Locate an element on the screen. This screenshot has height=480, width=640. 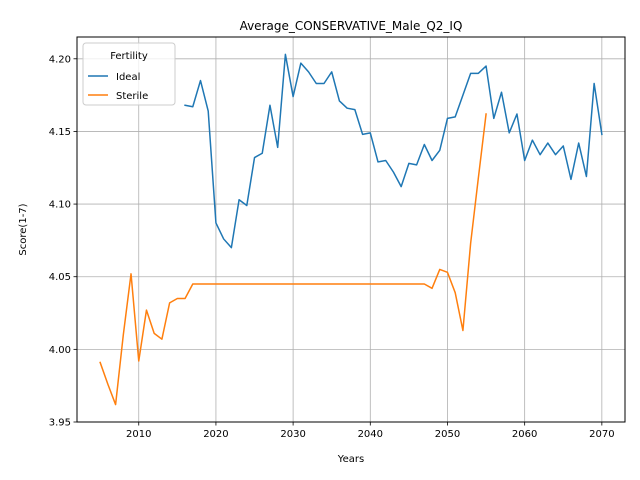
y-tick-label: 4.10 is located at coordinates (60, 205).